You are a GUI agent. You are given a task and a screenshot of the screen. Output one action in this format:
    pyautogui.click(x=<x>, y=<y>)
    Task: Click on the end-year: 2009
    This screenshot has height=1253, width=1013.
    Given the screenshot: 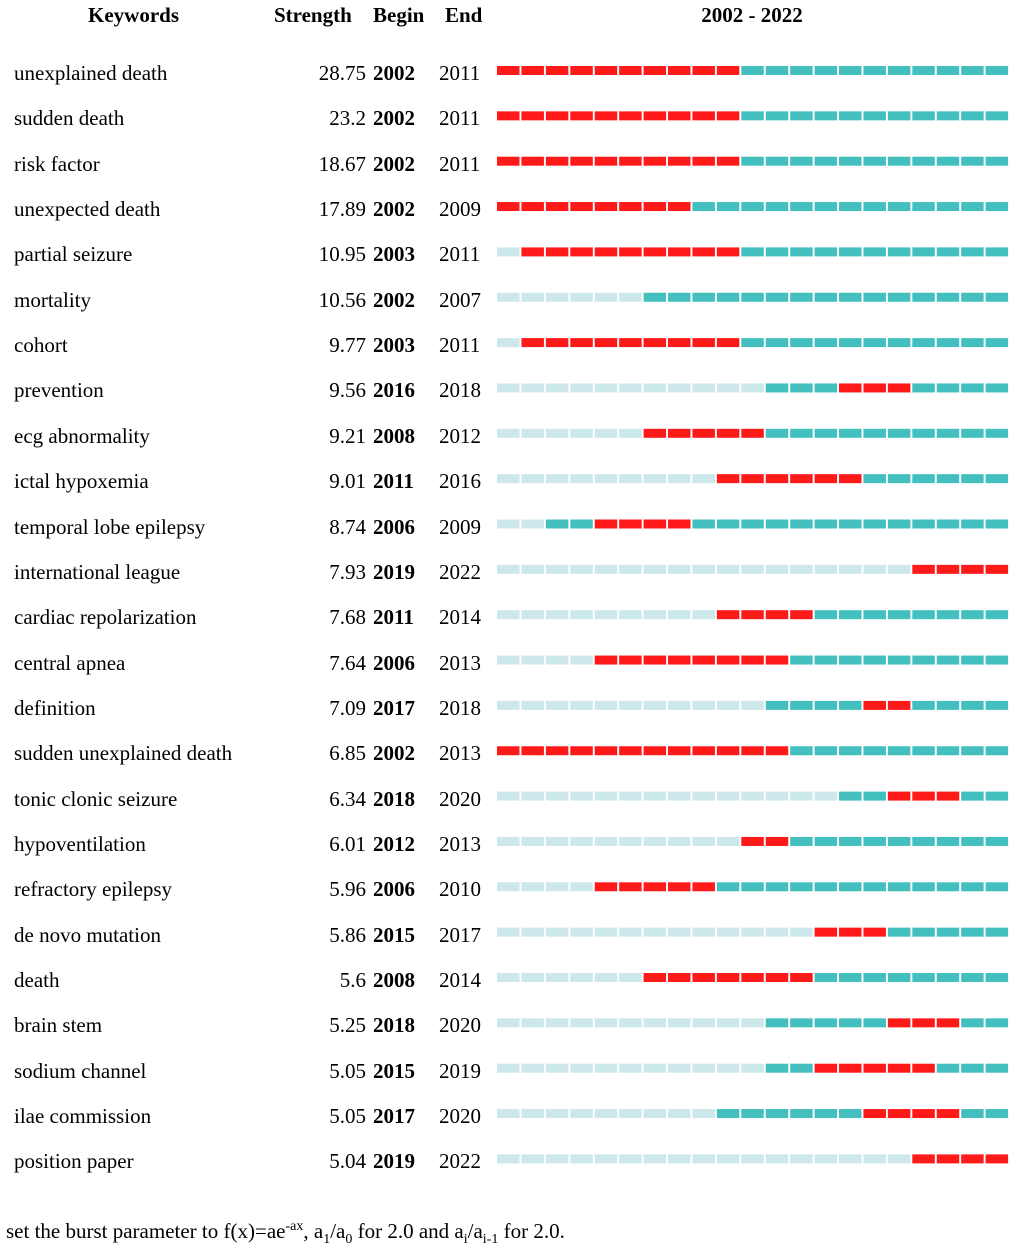 What is the action you would take?
    pyautogui.click(x=460, y=209)
    